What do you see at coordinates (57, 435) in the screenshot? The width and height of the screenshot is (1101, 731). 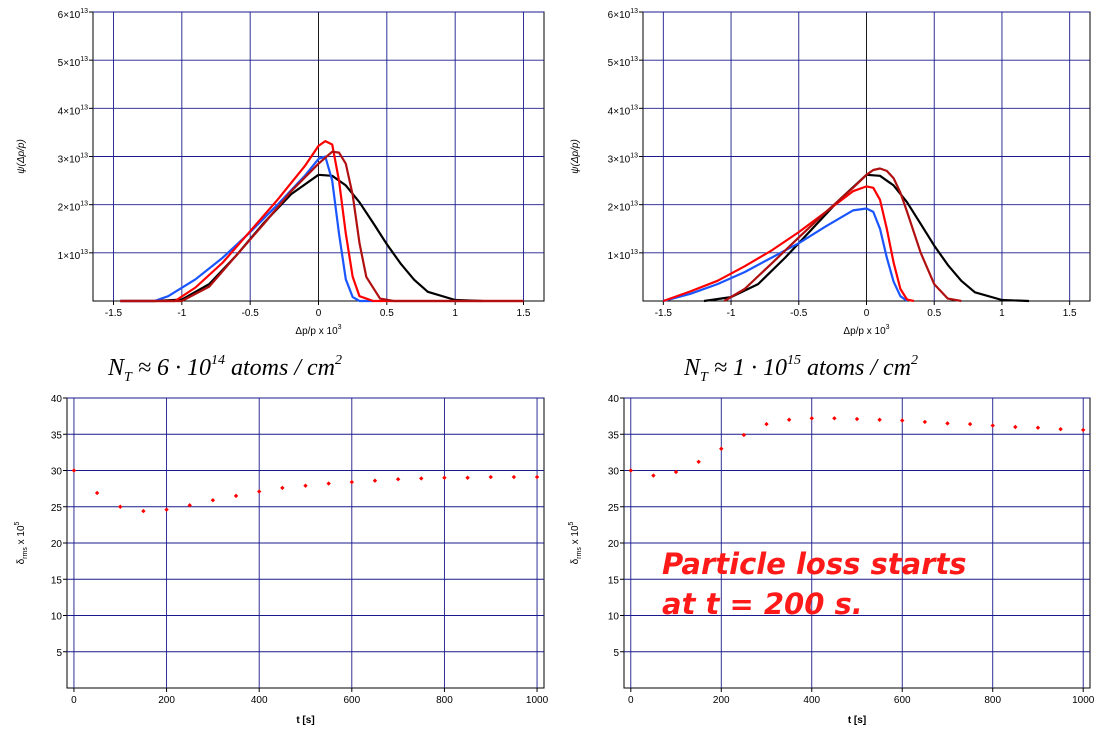 I see `y-tick-label: 35` at bounding box center [57, 435].